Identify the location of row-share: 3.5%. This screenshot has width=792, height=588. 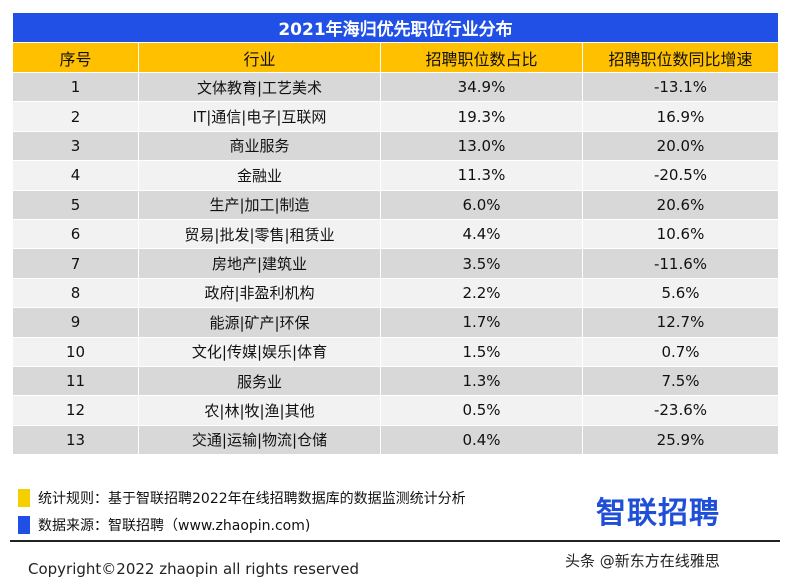
(481, 263).